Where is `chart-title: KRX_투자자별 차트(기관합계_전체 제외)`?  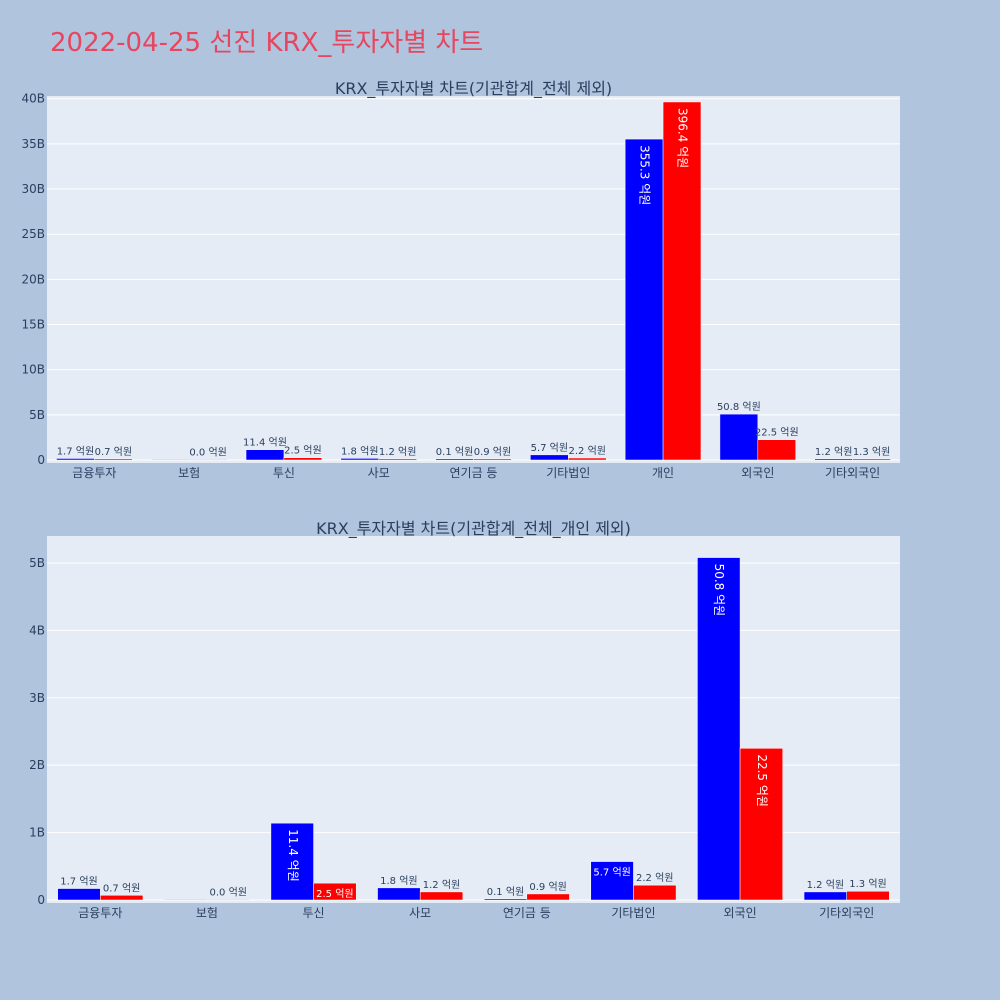 chart-title: KRX_투자자별 차트(기관합계_전체 제외) is located at coordinates (473, 89).